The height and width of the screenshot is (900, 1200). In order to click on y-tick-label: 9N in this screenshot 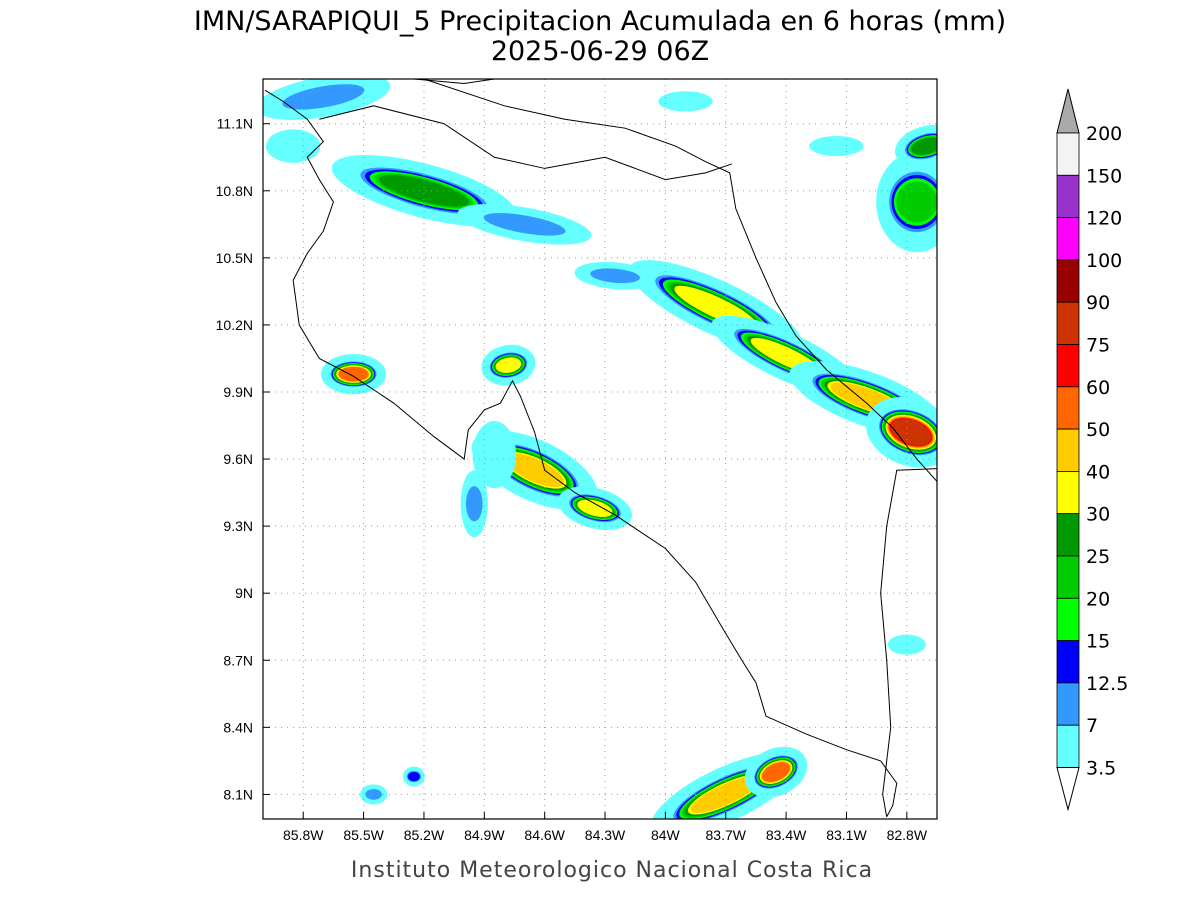, I will do `click(244, 593)`.